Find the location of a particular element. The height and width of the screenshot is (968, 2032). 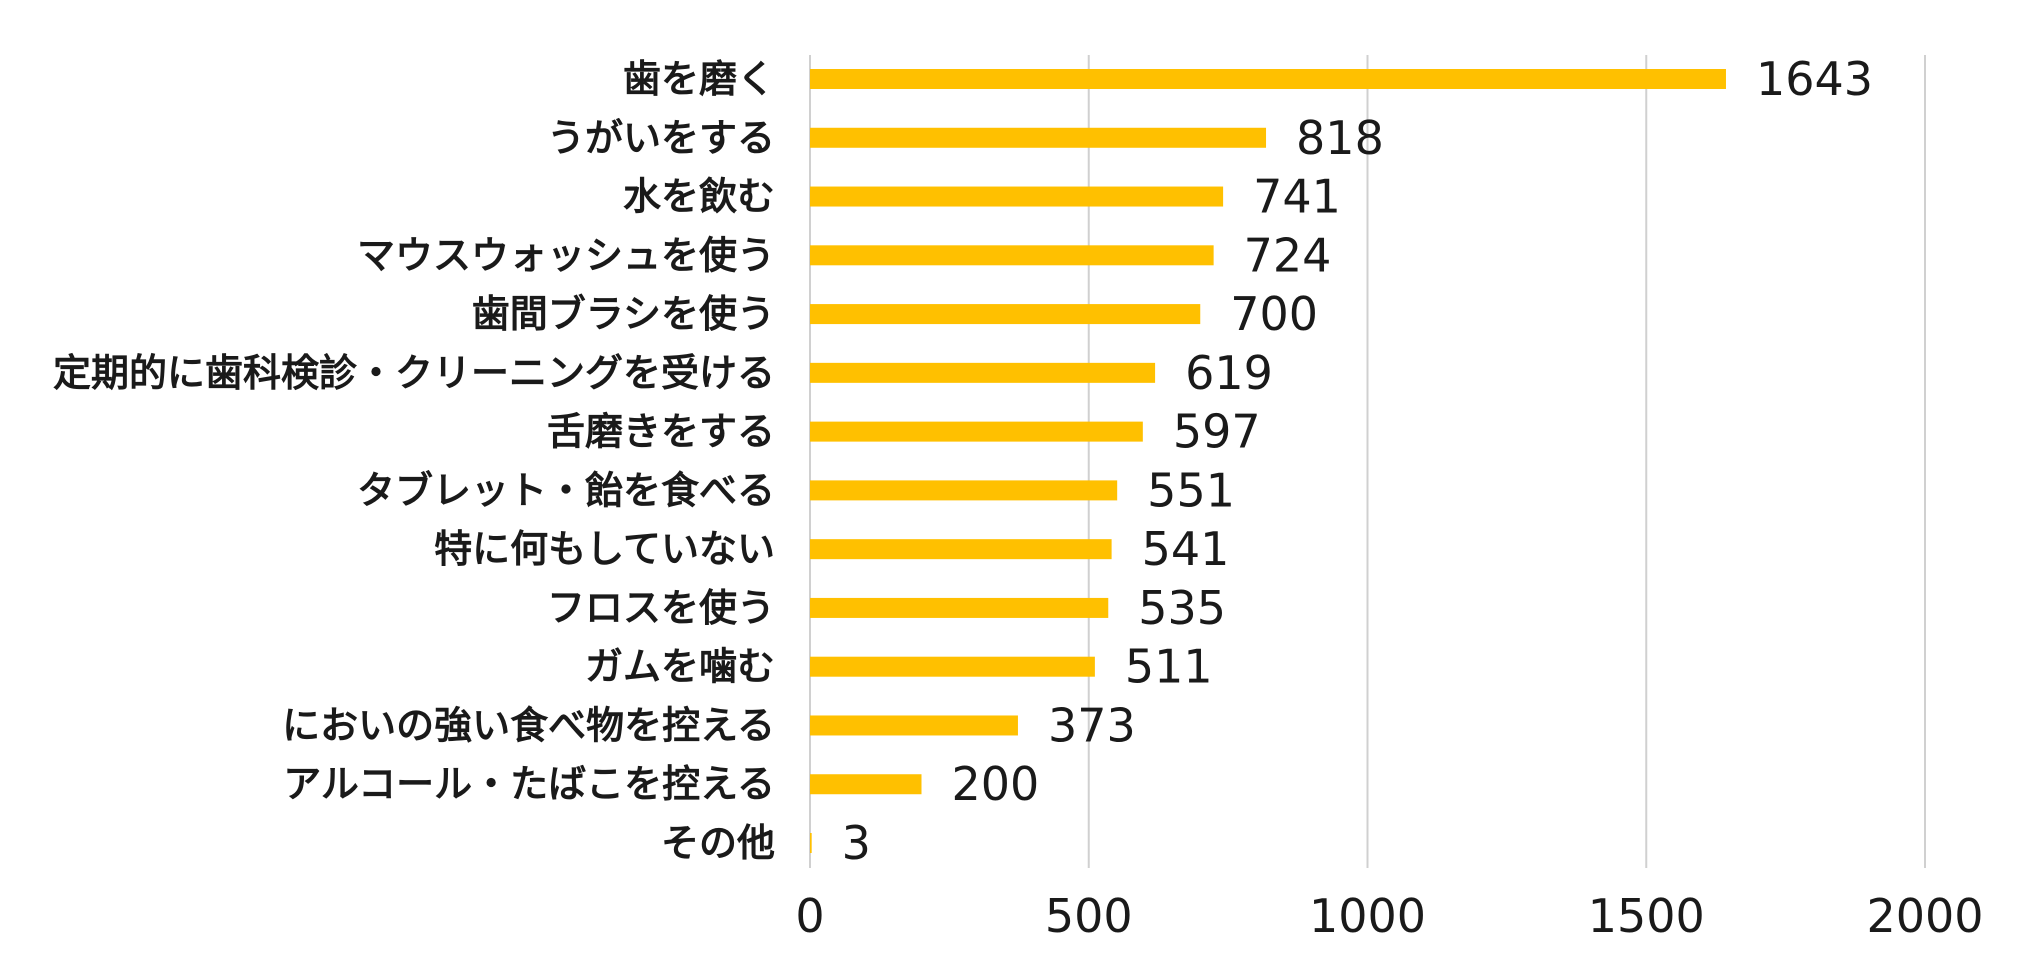

data-label: 818 is located at coordinates (1340, 138).